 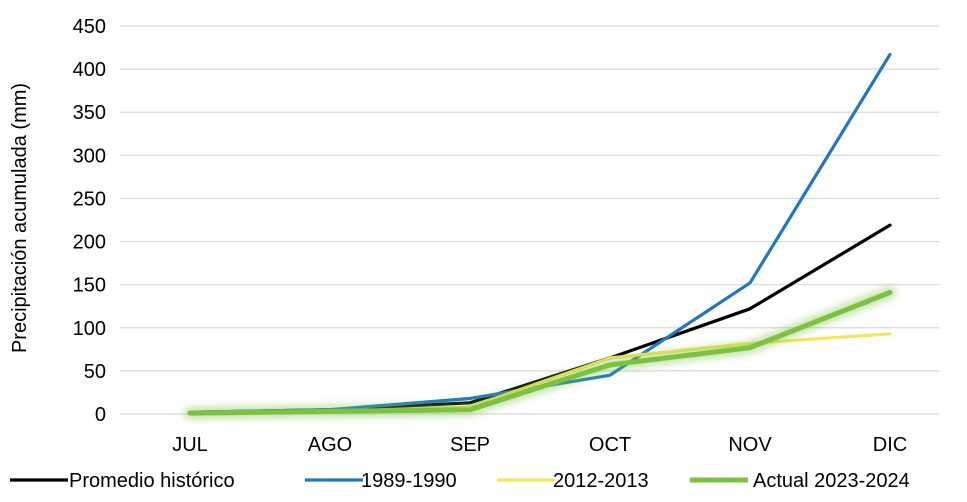 I want to click on y-tick-label: 250, so click(x=89, y=199).